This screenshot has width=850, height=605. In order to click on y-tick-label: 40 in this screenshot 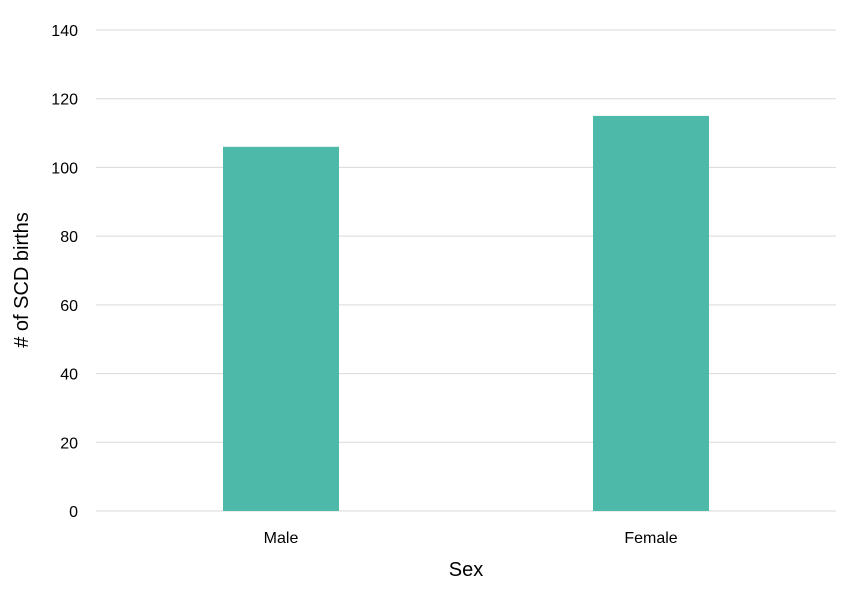, I will do `click(69, 375)`.